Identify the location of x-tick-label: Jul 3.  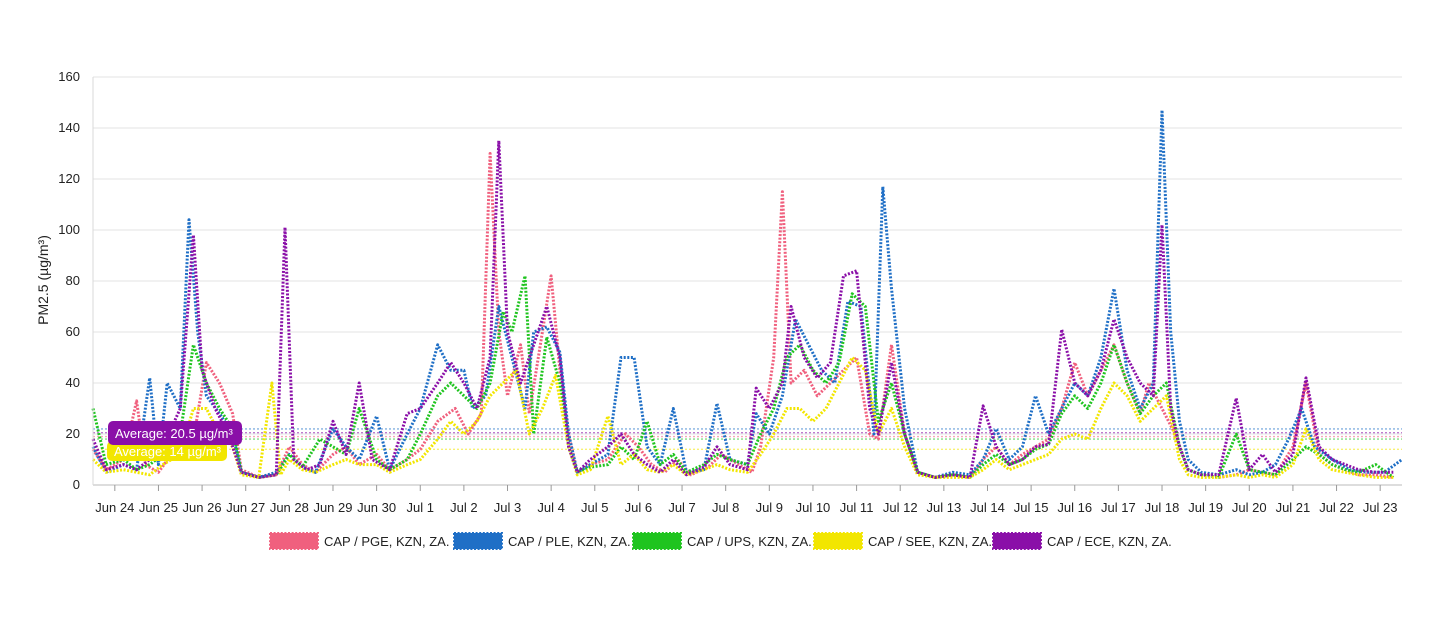
(507, 507).